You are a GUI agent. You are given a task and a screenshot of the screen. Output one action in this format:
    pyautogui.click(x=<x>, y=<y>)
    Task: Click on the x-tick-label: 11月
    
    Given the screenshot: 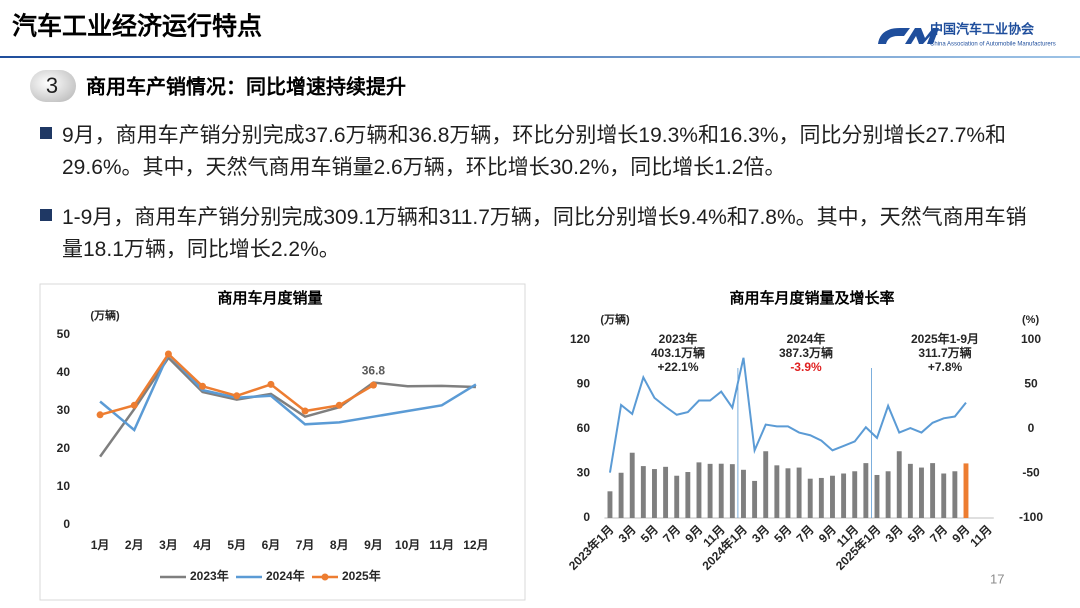 What is the action you would take?
    pyautogui.click(x=980, y=535)
    